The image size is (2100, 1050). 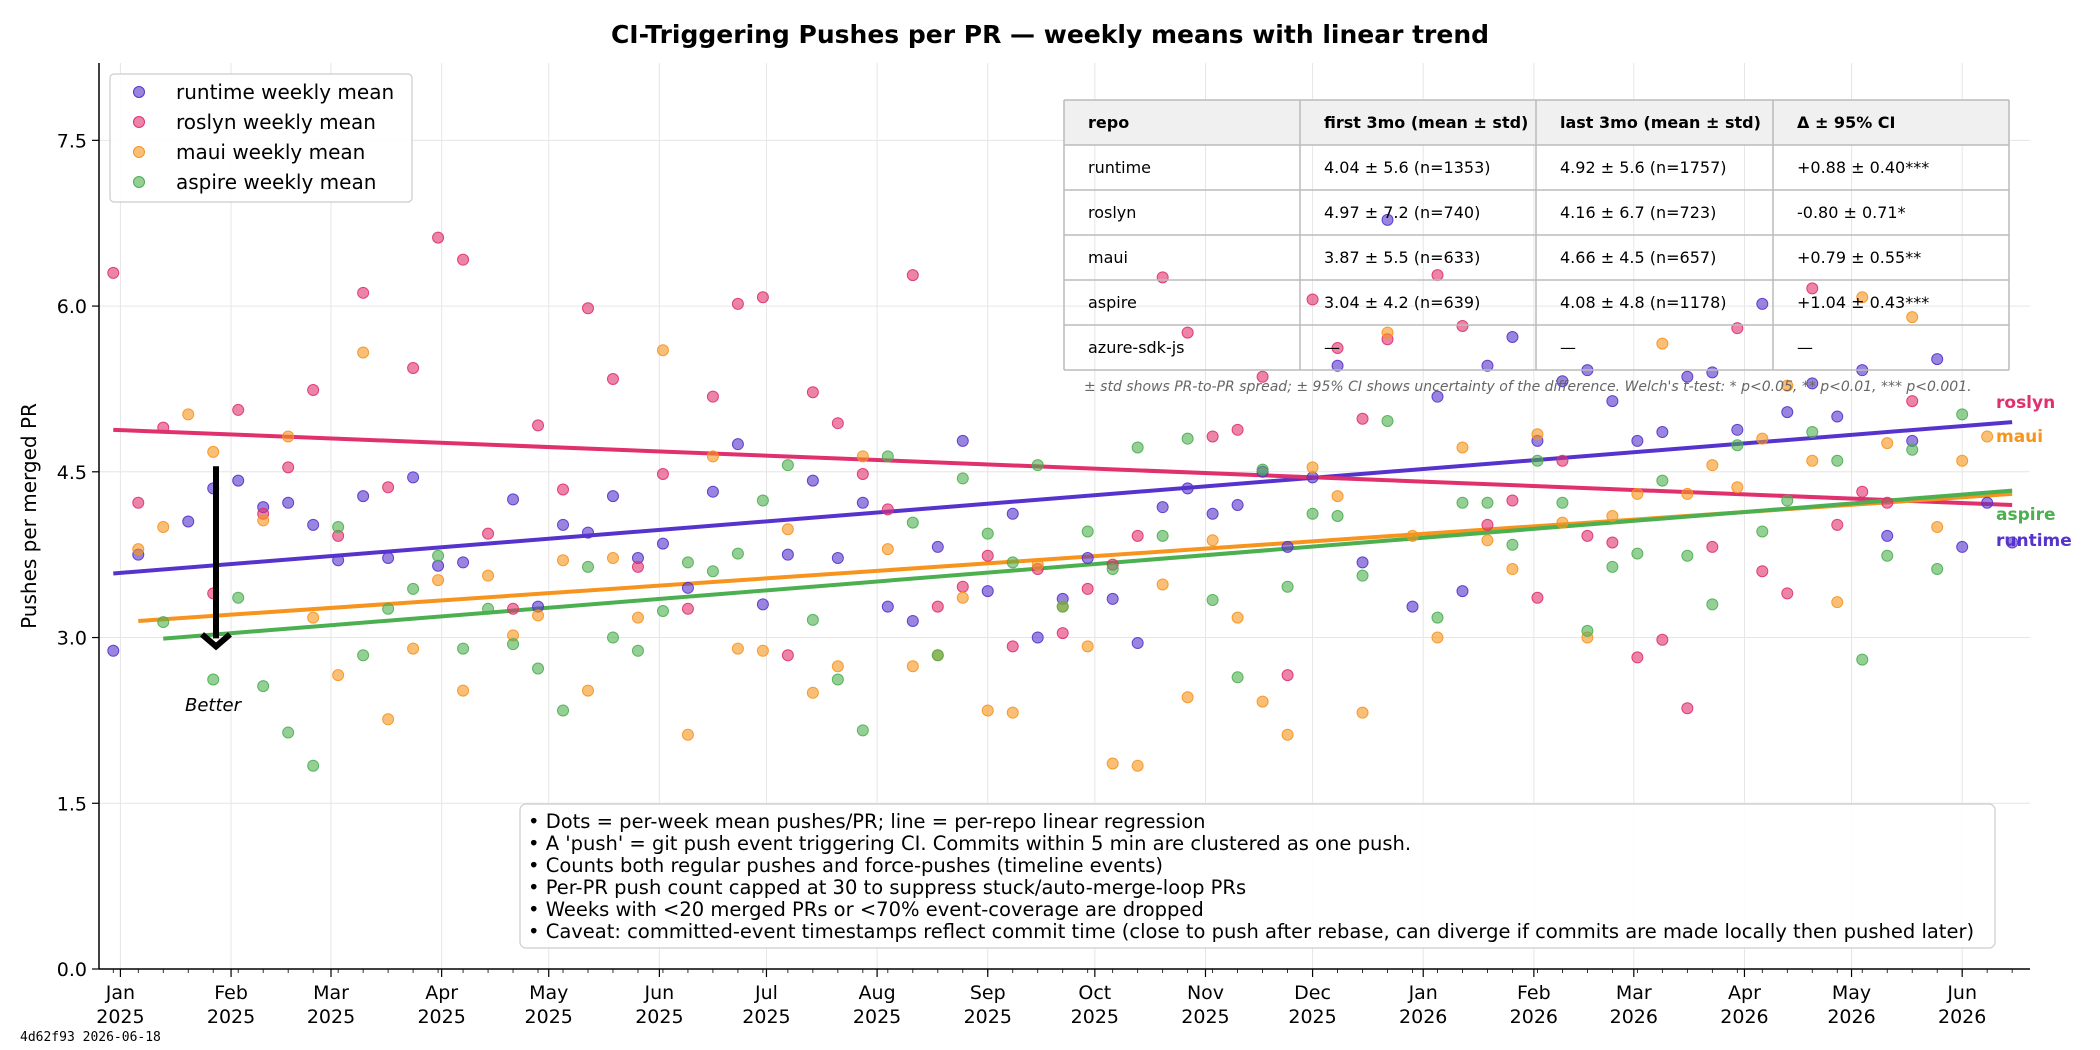 What do you see at coordinates (1660, 122) in the screenshot?
I see `stats-header-cell: last 3mo (mean ± std)` at bounding box center [1660, 122].